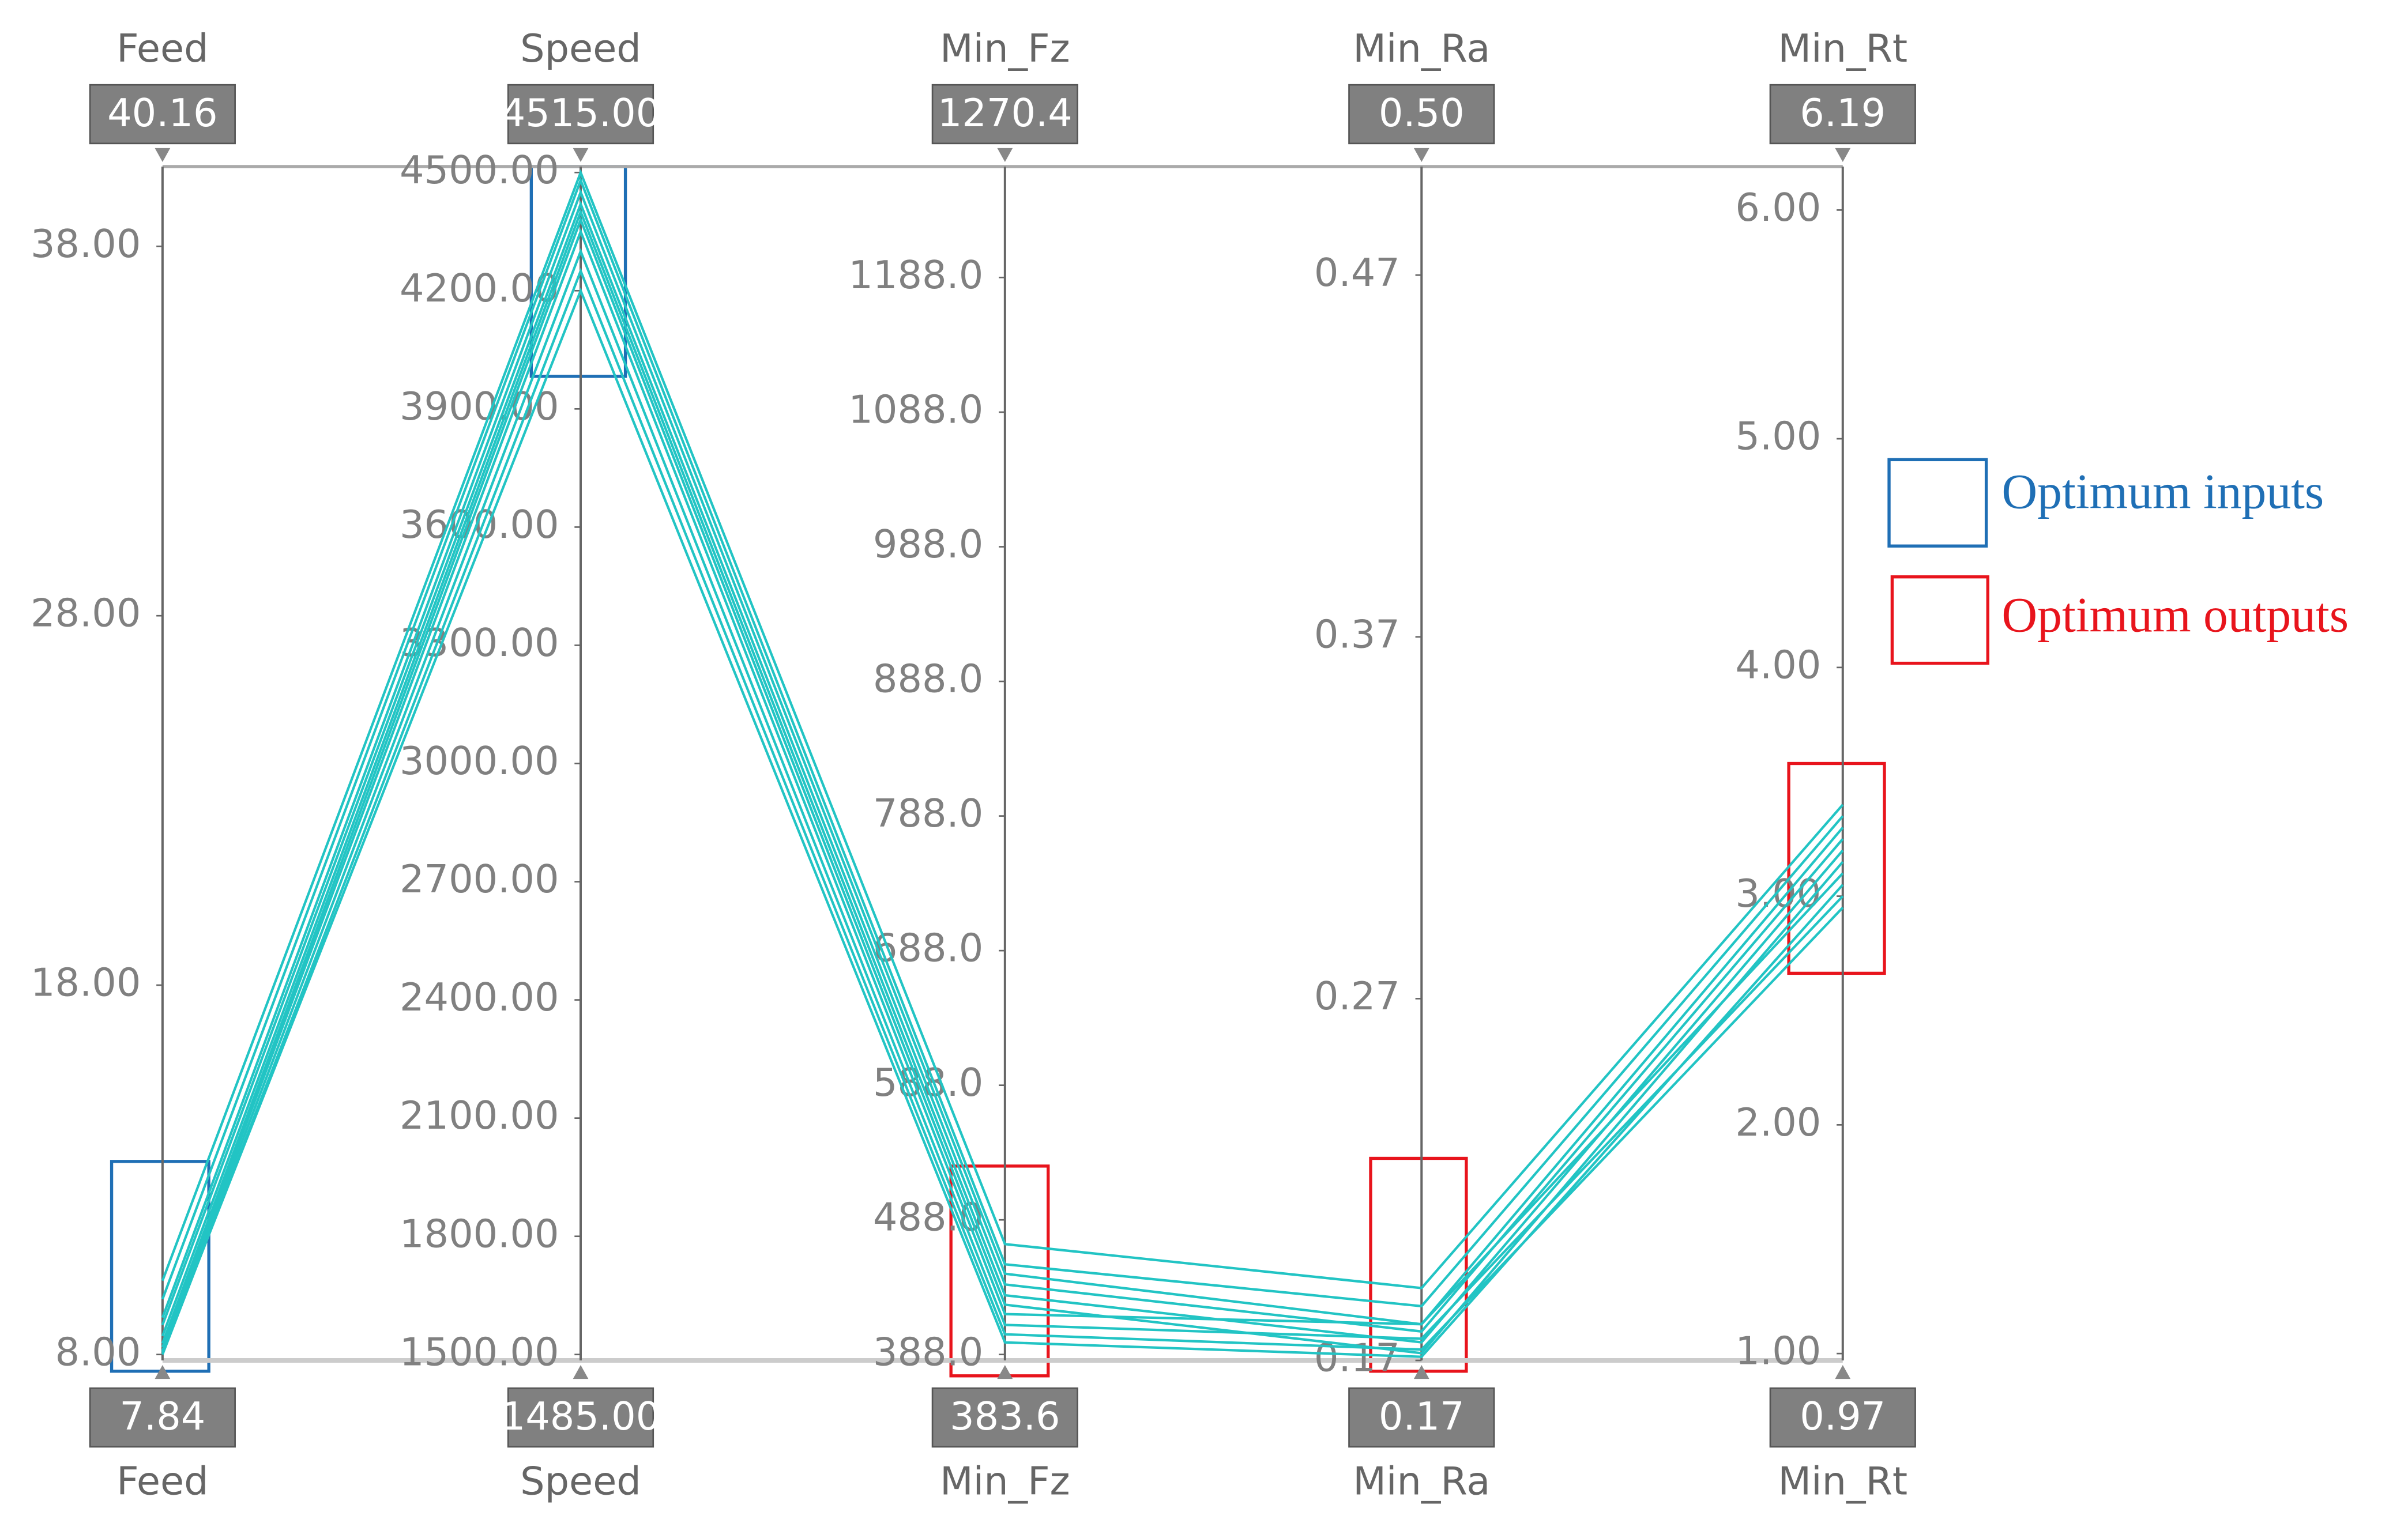  What do you see at coordinates (2175, 614) in the screenshot?
I see `legend-label: Optimum outputs` at bounding box center [2175, 614].